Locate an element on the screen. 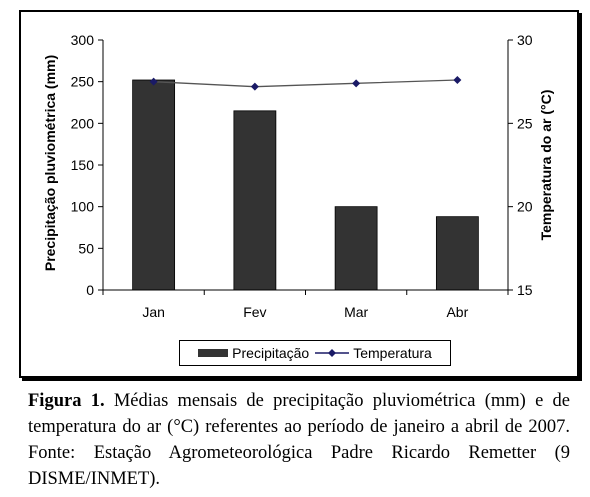  x-tick-label: Fev is located at coordinates (254, 312).